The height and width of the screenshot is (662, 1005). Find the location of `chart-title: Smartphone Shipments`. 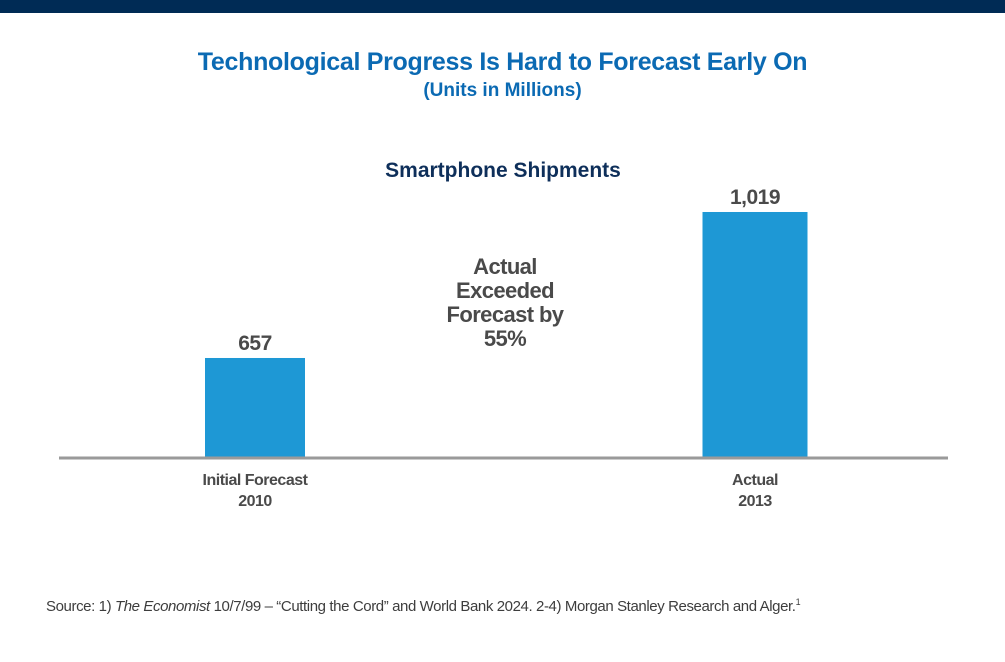

chart-title: Smartphone Shipments is located at coordinates (503, 170).